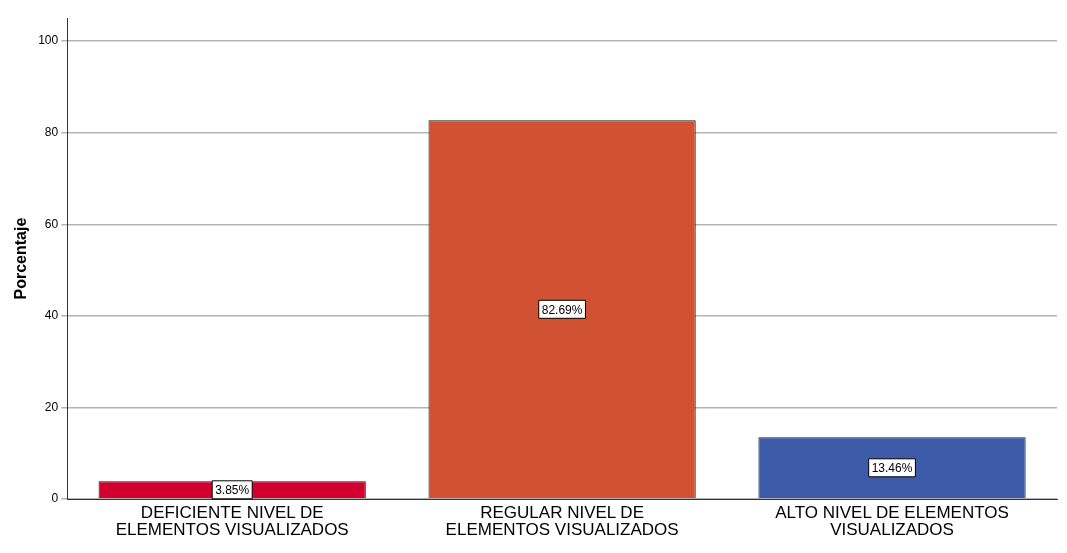  I want to click on y-tick-label: 0, so click(55, 498).